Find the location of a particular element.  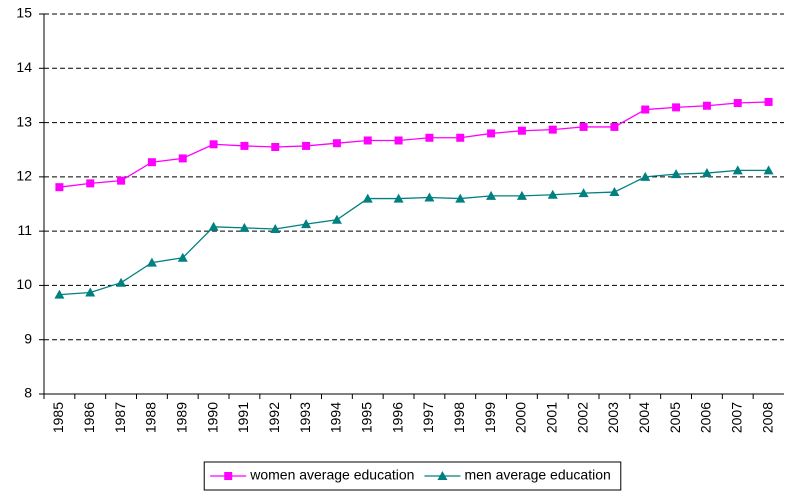

x-tick-label: 1995 is located at coordinates (366, 417).